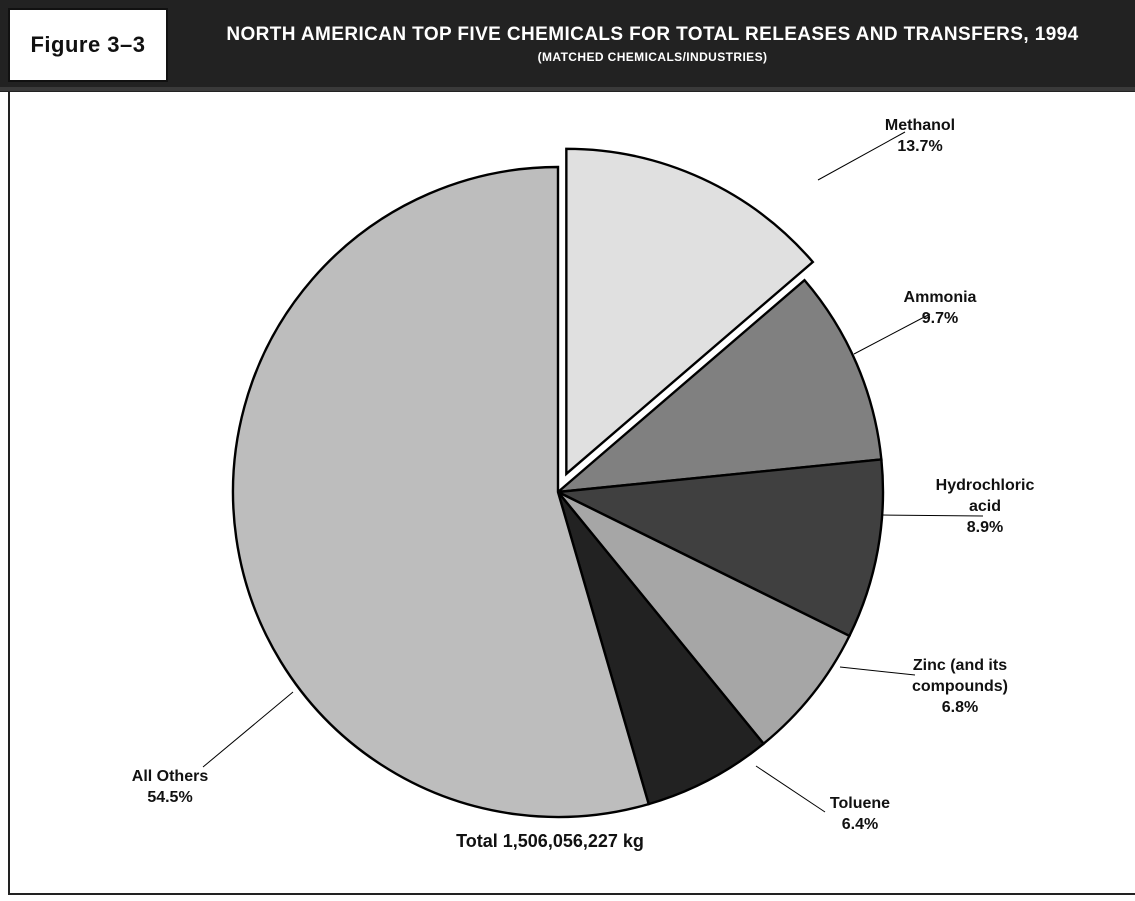 The image size is (1135, 901). What do you see at coordinates (169, 797) in the screenshot?
I see `slice-label-all-others: 54.5%` at bounding box center [169, 797].